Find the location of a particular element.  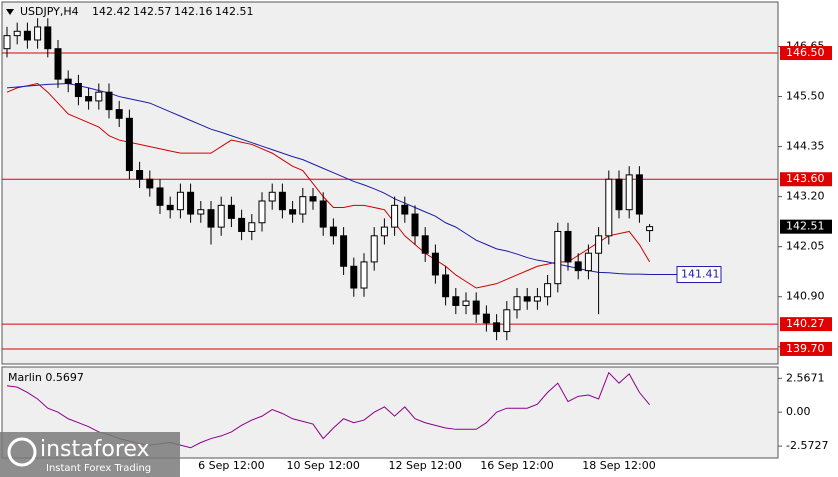

level-label: 146.50 is located at coordinates (805, 52).